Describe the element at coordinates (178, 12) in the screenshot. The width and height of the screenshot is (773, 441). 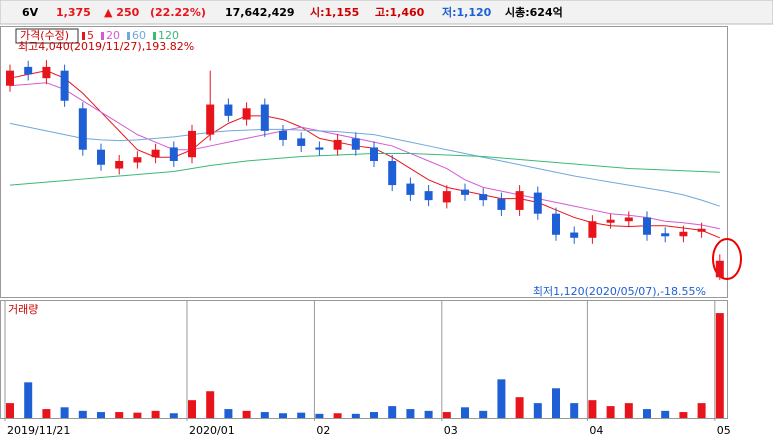
I see `change-pct: (22.22%)` at that location.